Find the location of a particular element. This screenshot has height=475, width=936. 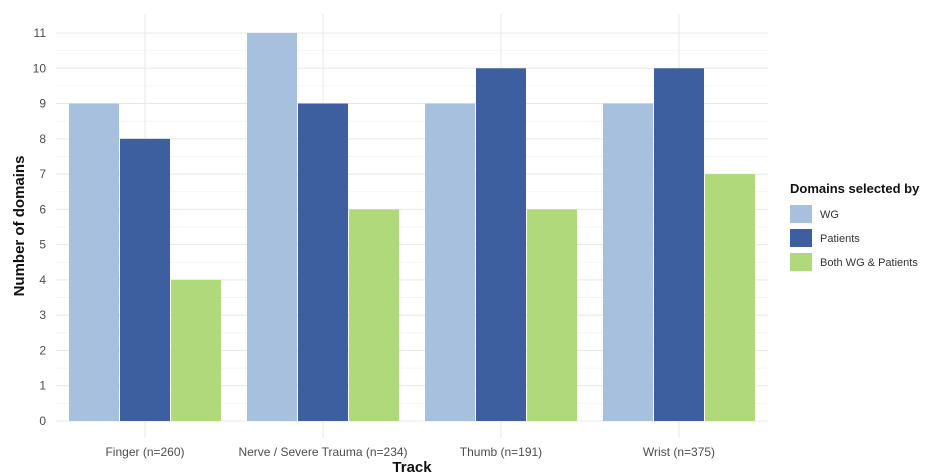

y-tick-label: 5 is located at coordinates (42, 245).